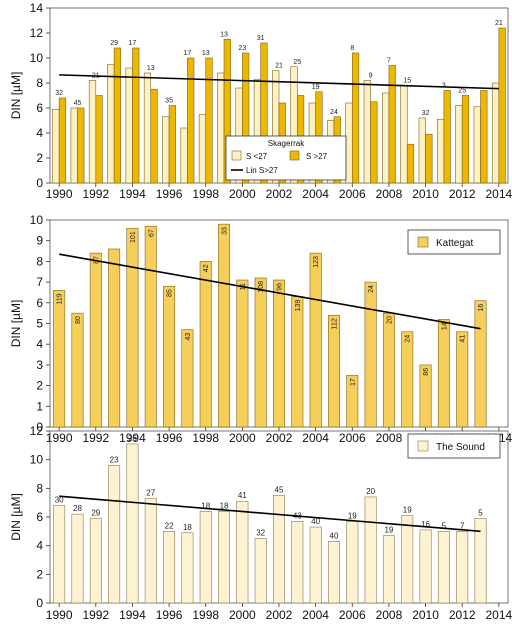 The image size is (512, 627). What do you see at coordinates (77, 508) in the screenshot?
I see `data-label: 28` at bounding box center [77, 508].